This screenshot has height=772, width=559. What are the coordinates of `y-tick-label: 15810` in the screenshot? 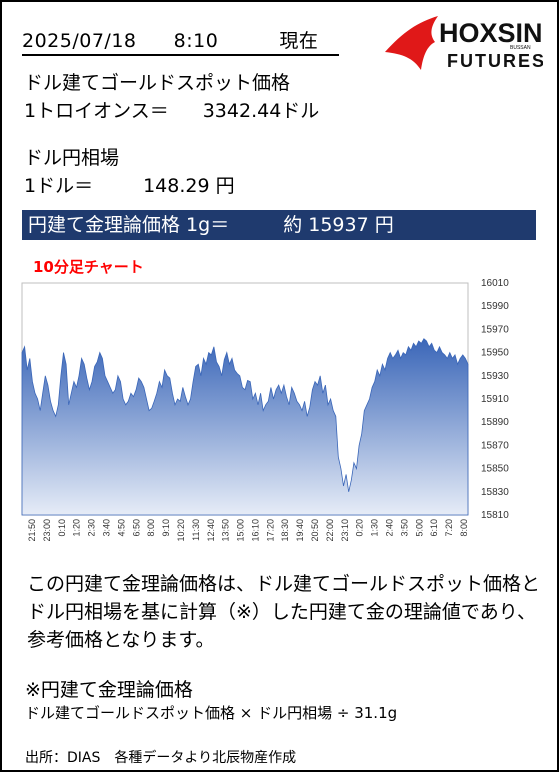 It's located at (495, 515).